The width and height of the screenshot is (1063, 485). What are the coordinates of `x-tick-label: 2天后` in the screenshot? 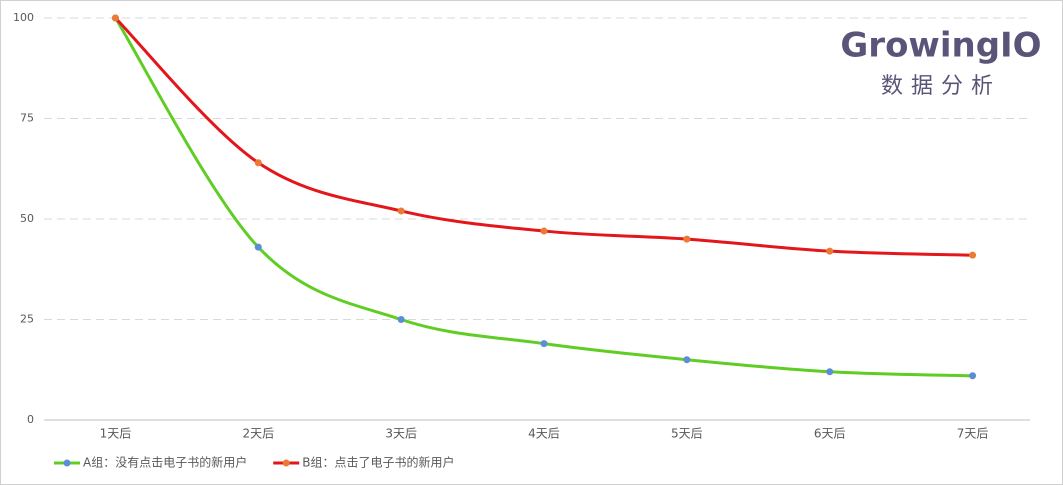 It's located at (258, 434).